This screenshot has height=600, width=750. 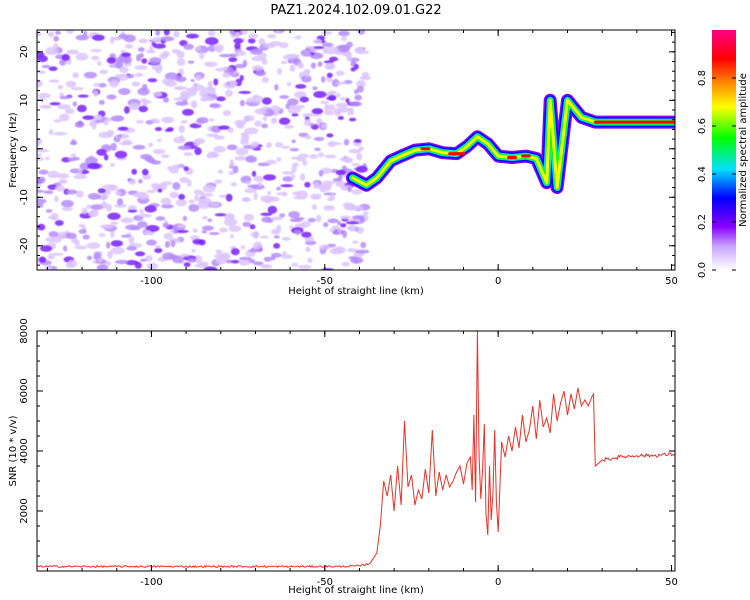 What do you see at coordinates (24, 149) in the screenshot?
I see `y-tick-label: 0` at bounding box center [24, 149].